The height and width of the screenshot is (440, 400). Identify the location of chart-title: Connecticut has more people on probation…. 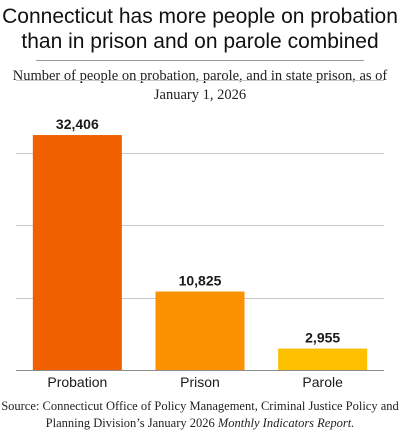
(200, 29).